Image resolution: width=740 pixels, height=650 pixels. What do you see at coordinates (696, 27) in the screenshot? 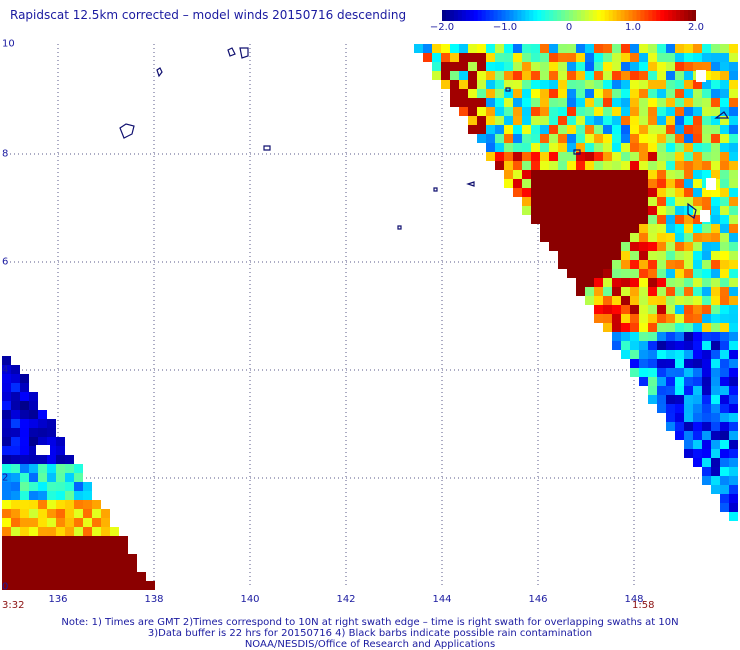
I see `colorbar-tick-max: 2.0` at bounding box center [696, 27].